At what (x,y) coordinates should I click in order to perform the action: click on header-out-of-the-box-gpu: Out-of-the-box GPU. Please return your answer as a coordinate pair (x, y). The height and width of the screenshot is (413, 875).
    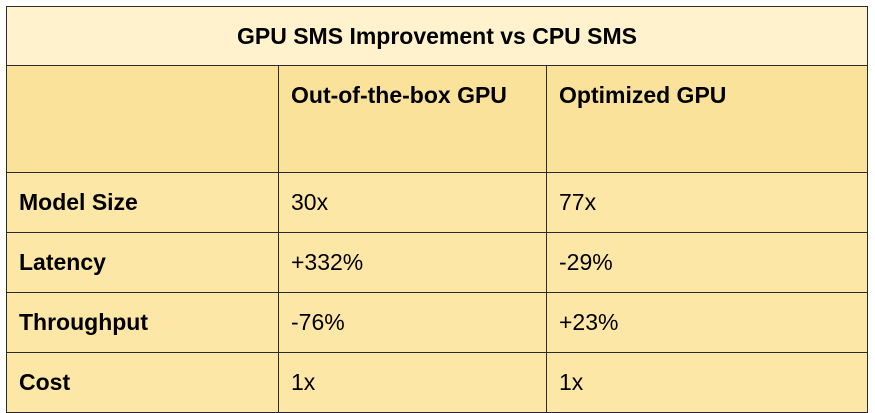
    Looking at the image, I should click on (412, 119).